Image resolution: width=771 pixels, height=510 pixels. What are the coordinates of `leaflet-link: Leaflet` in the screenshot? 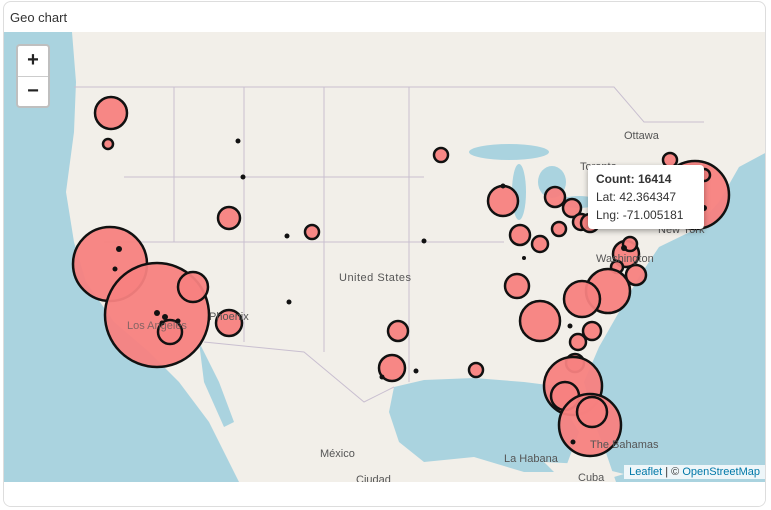 It's located at (646, 472).